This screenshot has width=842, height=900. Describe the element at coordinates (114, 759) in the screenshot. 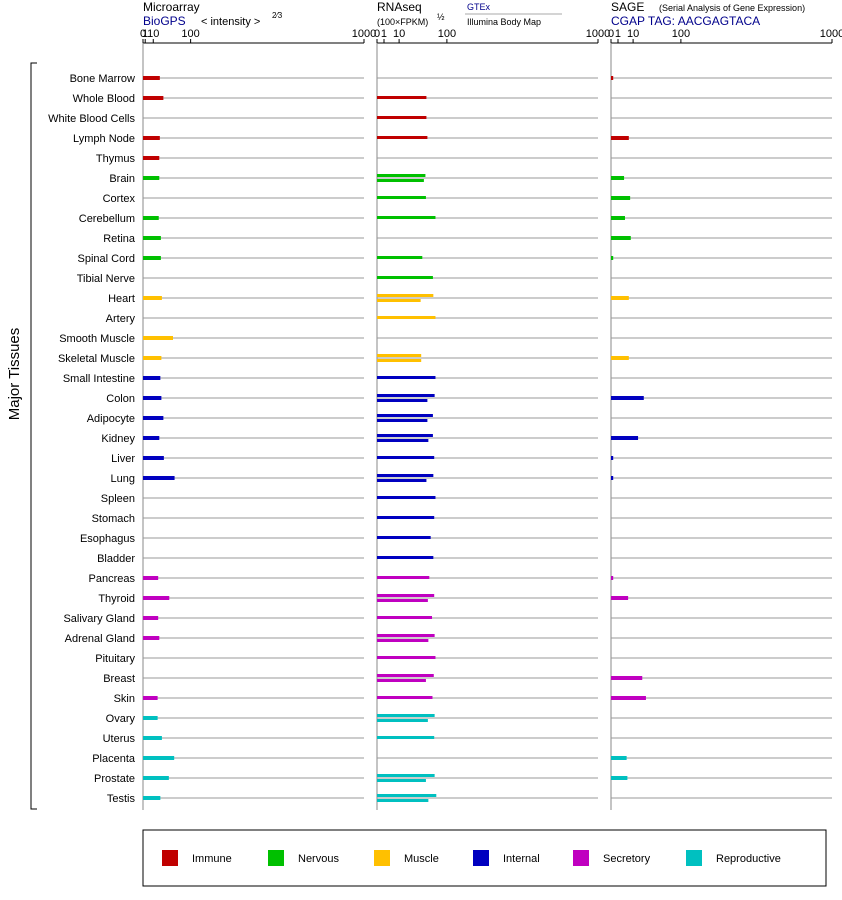

I see `tissue-label: Placenta` at that location.